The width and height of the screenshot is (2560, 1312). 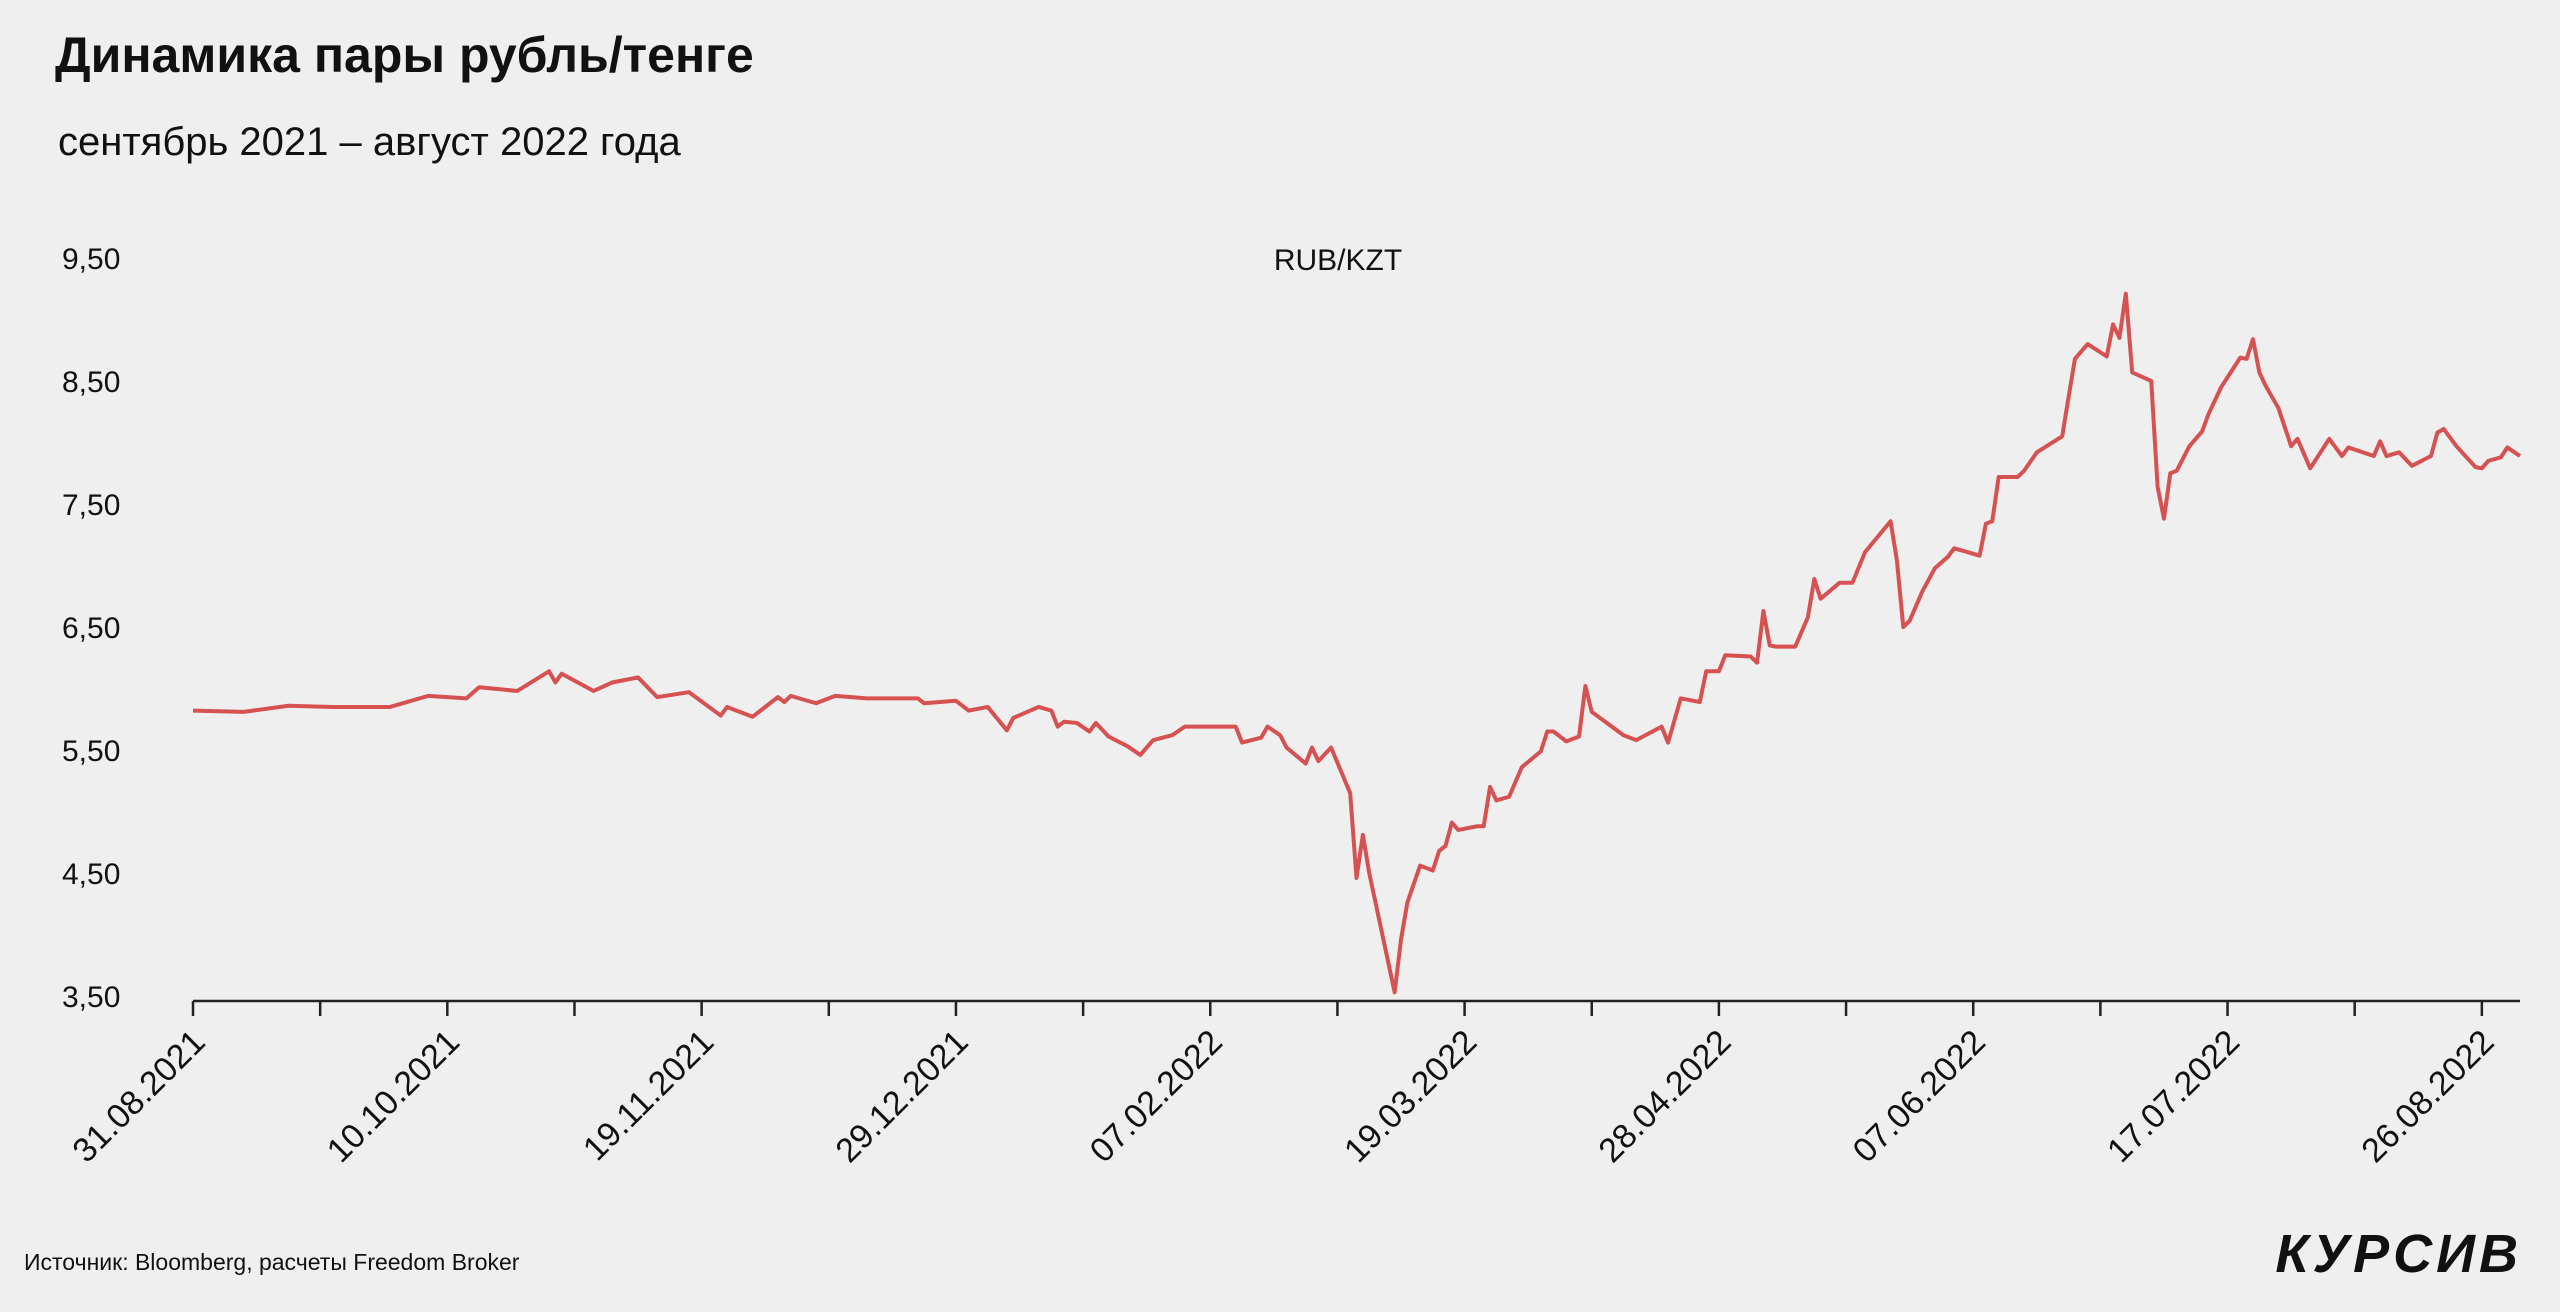 What do you see at coordinates (2398, 1254) in the screenshot?
I see `logo: КУРСИВ` at bounding box center [2398, 1254].